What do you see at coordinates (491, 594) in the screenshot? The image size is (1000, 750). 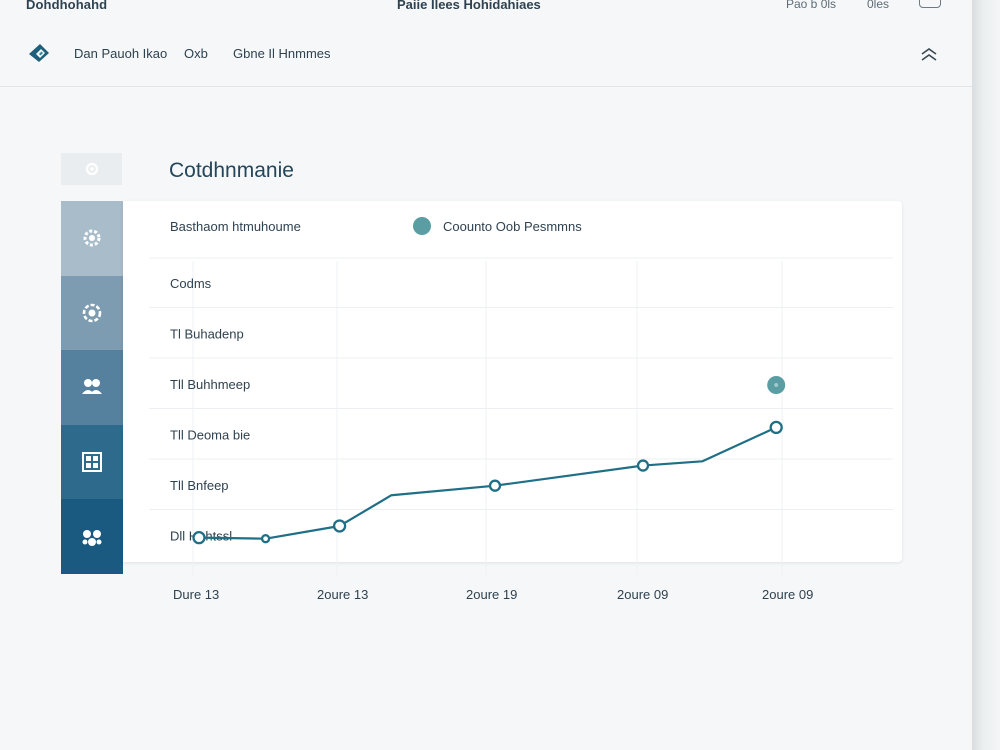 I see `x-tick-label: 2oure 19` at bounding box center [491, 594].